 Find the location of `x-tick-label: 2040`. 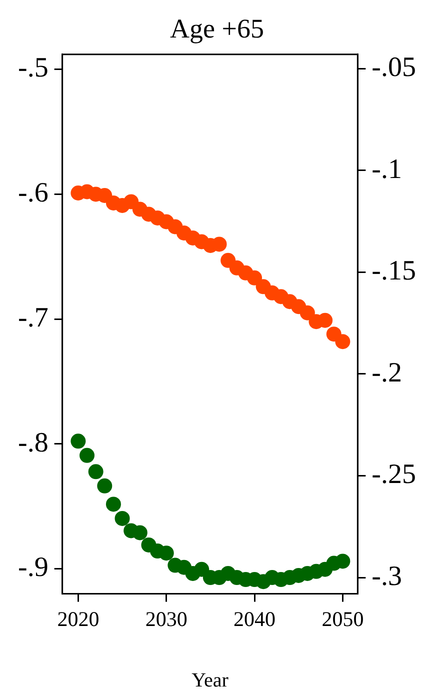

x-tick-label: 2040 is located at coordinates (255, 618).